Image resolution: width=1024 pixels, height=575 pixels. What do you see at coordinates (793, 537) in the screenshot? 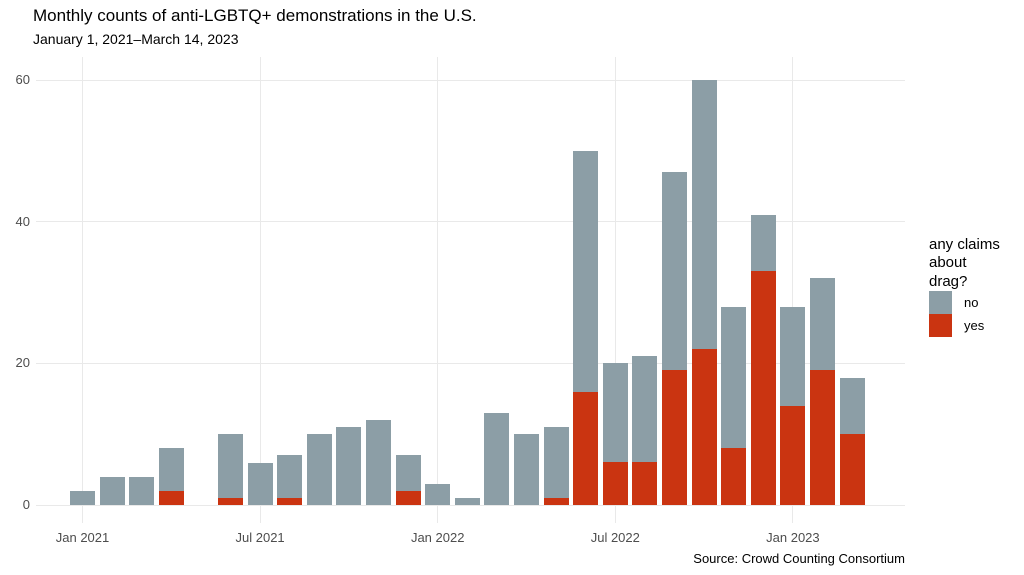
I see `x-tick-label: Jan 2023` at bounding box center [793, 537].